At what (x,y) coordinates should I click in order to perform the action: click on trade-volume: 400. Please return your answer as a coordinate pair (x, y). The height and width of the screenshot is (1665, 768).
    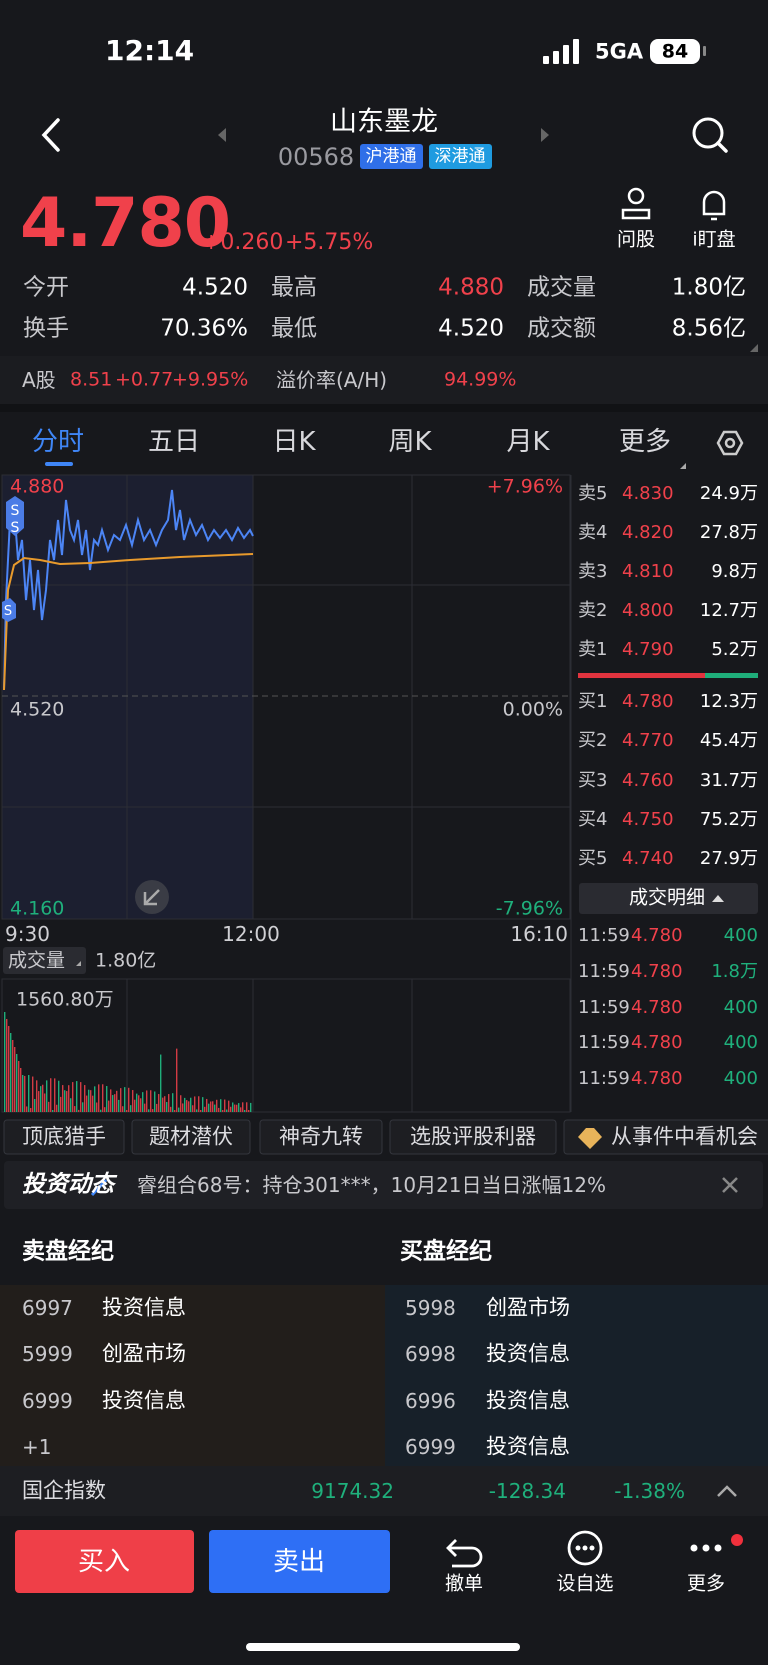
    Looking at the image, I should click on (740, 935).